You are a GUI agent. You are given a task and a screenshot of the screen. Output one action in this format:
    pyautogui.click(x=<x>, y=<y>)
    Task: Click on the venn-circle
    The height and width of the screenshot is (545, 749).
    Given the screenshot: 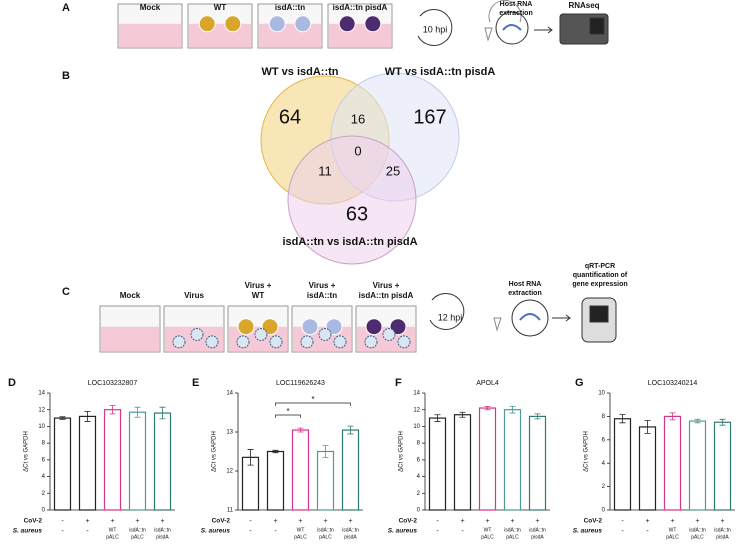 What is the action you would take?
    pyautogui.click(x=352, y=200)
    